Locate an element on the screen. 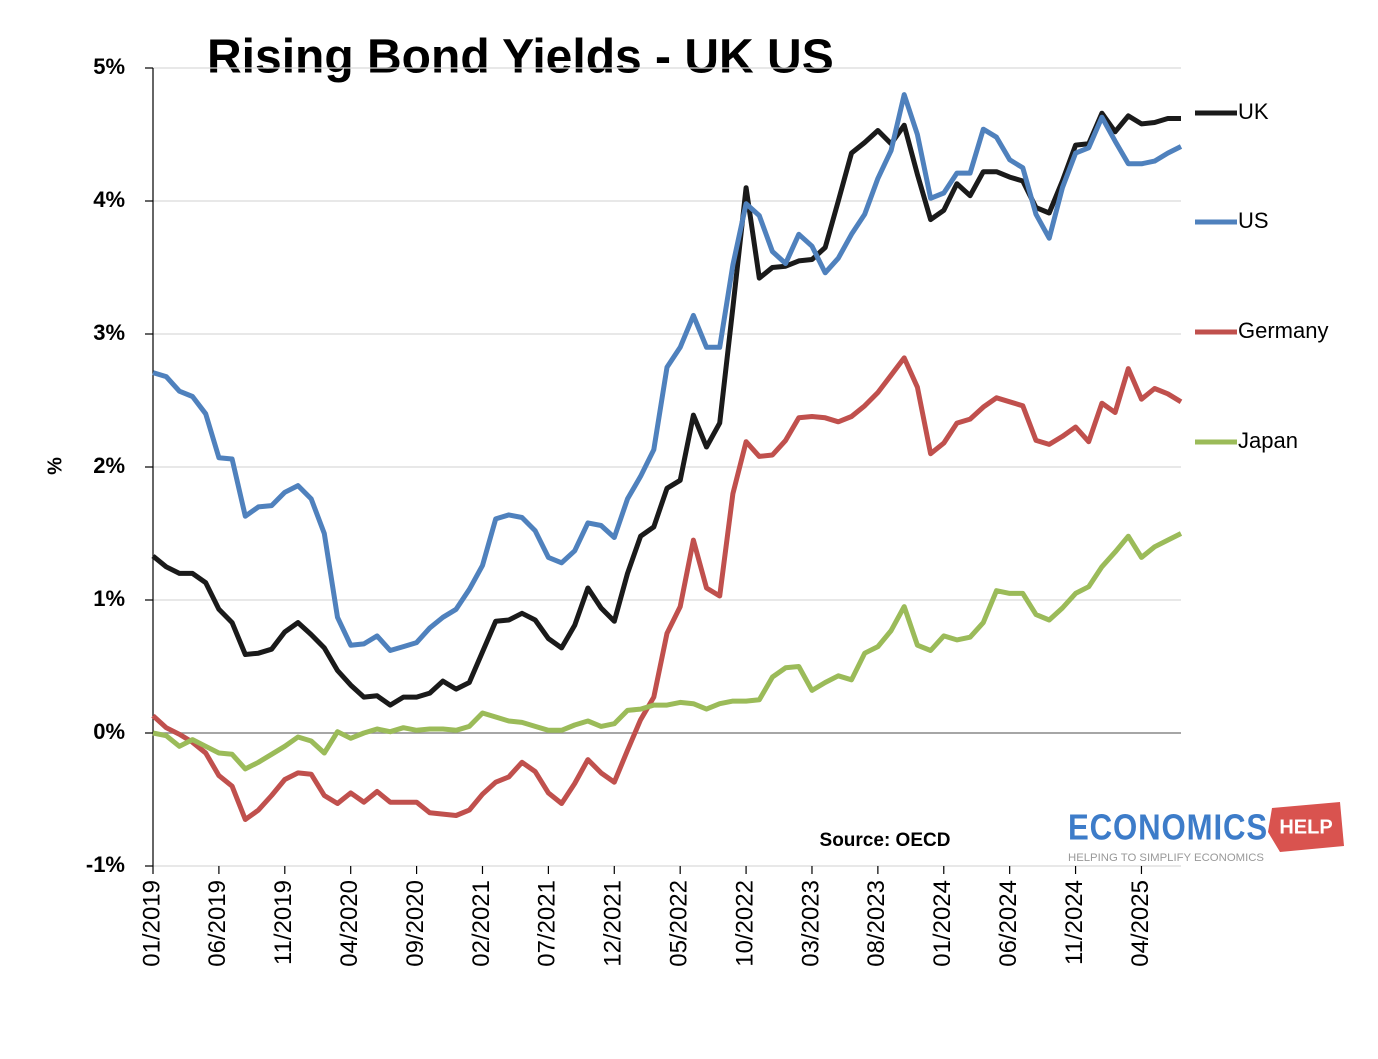 Image resolution: width=1378 pixels, height=1059 pixels. logo-badge-shape is located at coordinates (1306, 827).